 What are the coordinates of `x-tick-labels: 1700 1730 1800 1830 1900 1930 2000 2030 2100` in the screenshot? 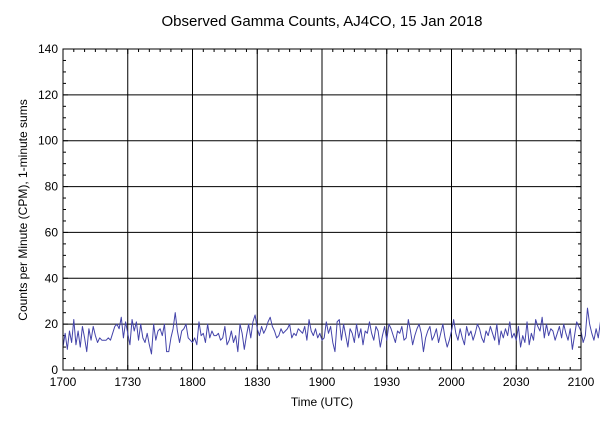 It's located at (322, 382).